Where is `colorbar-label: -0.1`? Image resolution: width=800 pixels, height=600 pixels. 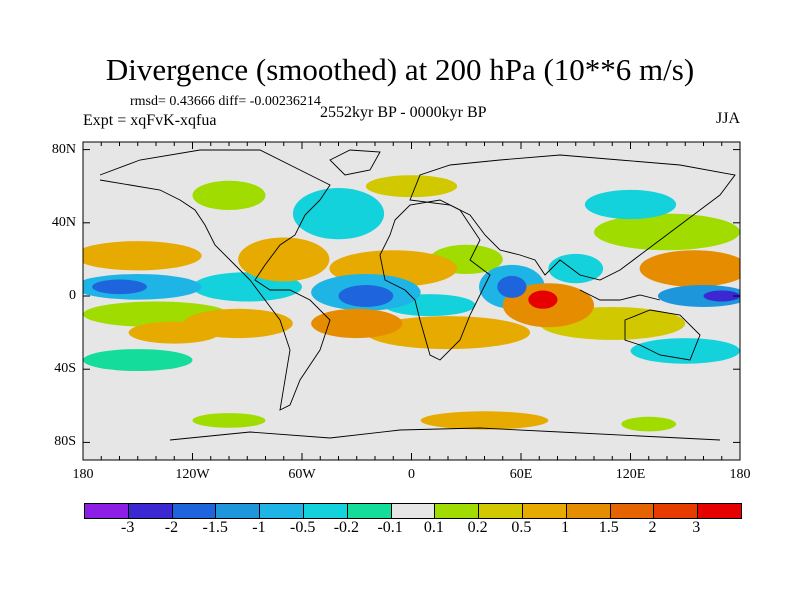 colorbar-label: -0.1 is located at coordinates (390, 527).